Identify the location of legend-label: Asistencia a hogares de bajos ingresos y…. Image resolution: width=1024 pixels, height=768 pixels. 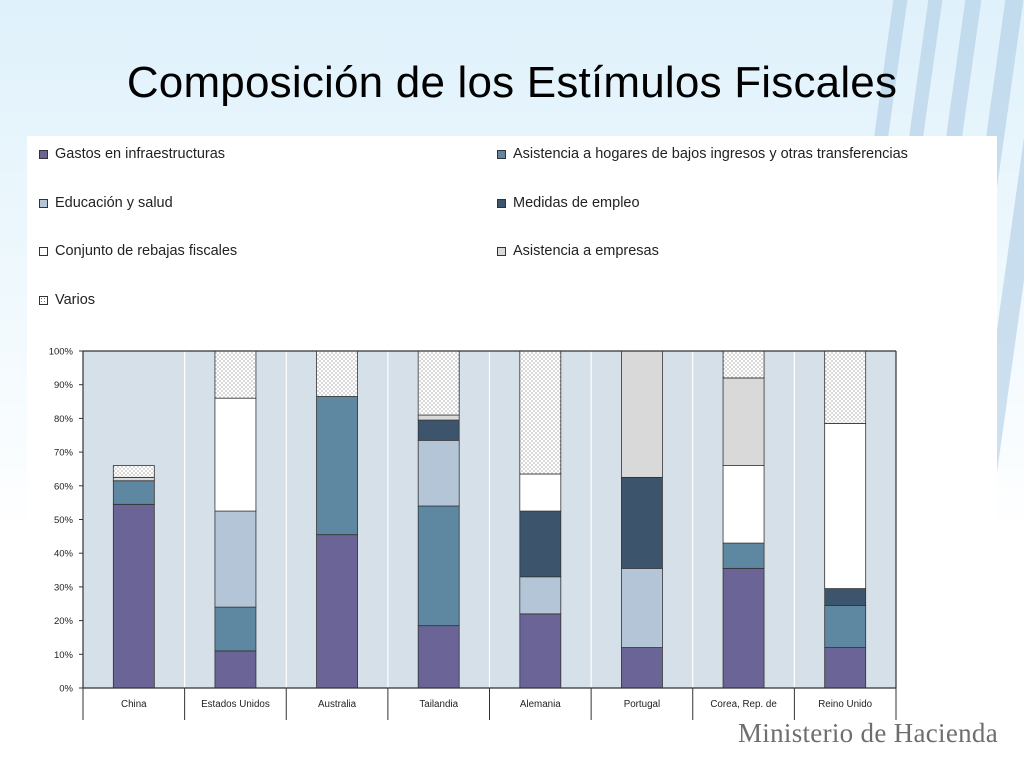
(710, 154).